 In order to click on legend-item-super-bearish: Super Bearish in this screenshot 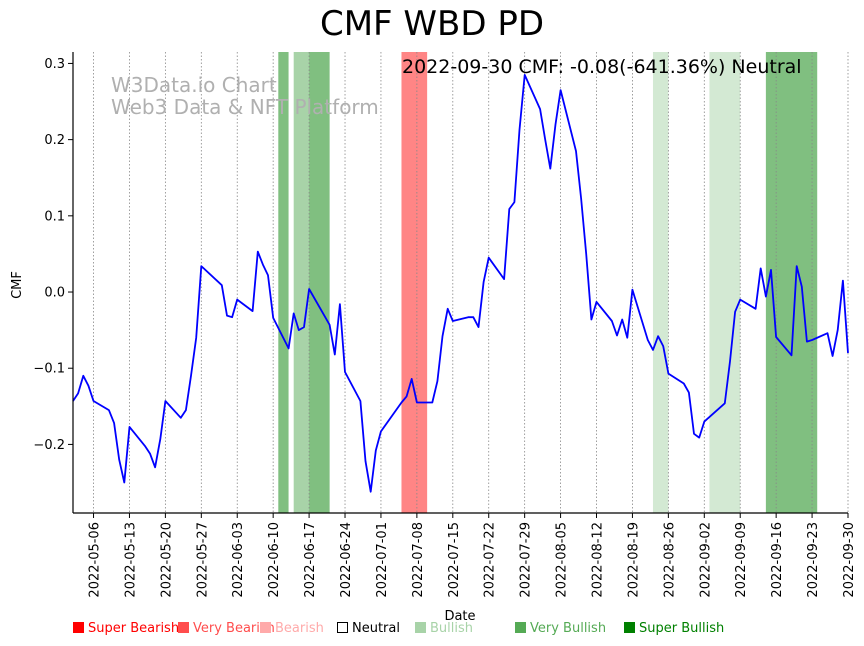, I will do `click(126, 628)`.